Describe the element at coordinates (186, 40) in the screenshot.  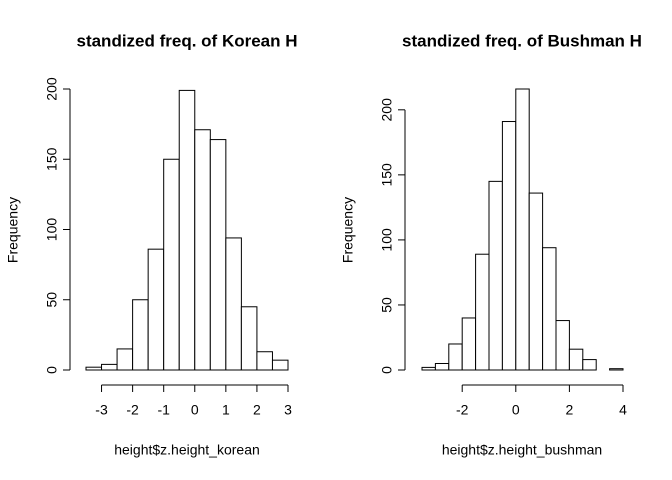
I see `chart-title: standized freq. of Korean H` at that location.